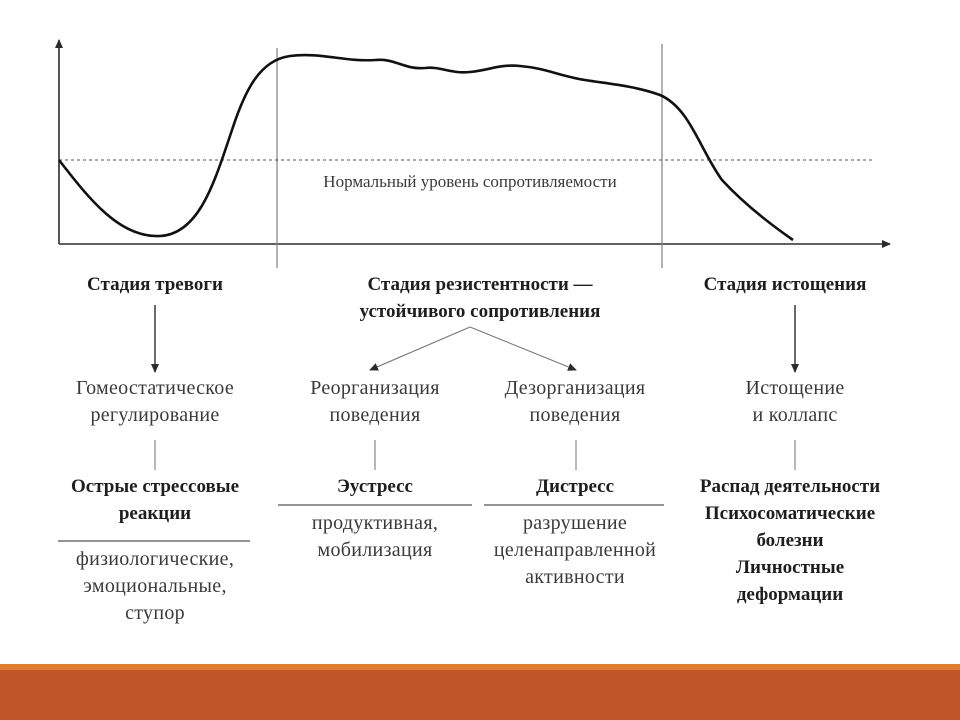  What do you see at coordinates (375, 402) in the screenshot?
I see `behavior-reorganization: Реорганизация поведения` at bounding box center [375, 402].